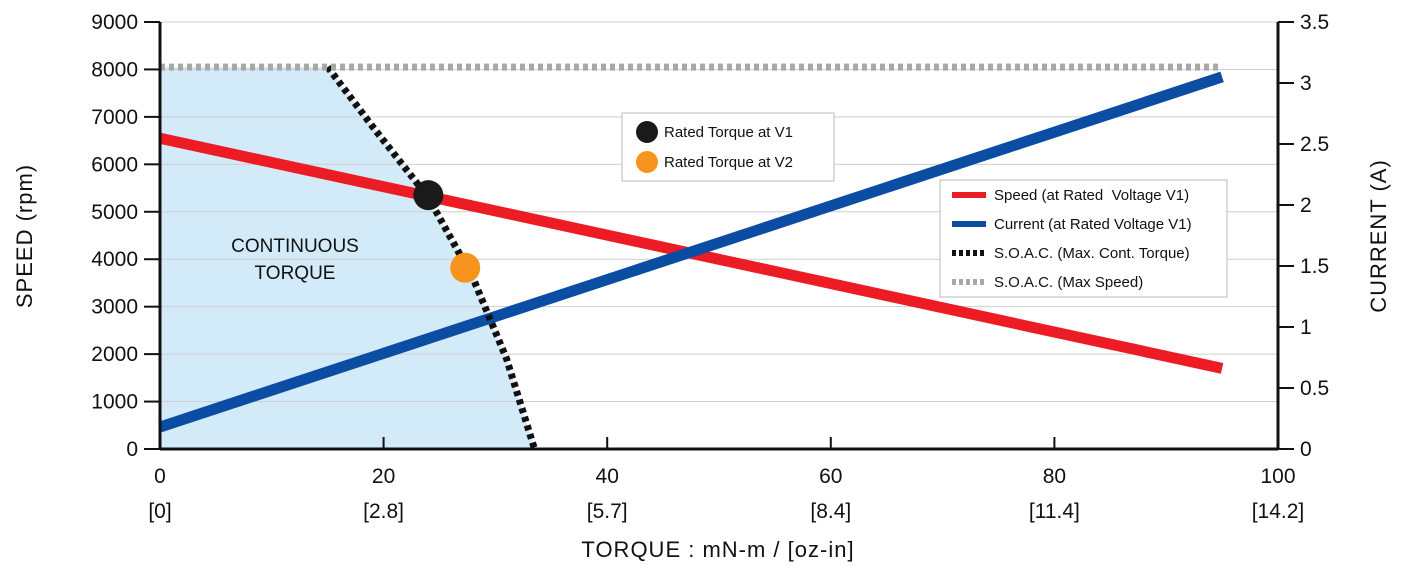 This screenshot has width=1408, height=570. What do you see at coordinates (114, 22) in the screenshot?
I see `y-tick-label-9: 9000` at bounding box center [114, 22].